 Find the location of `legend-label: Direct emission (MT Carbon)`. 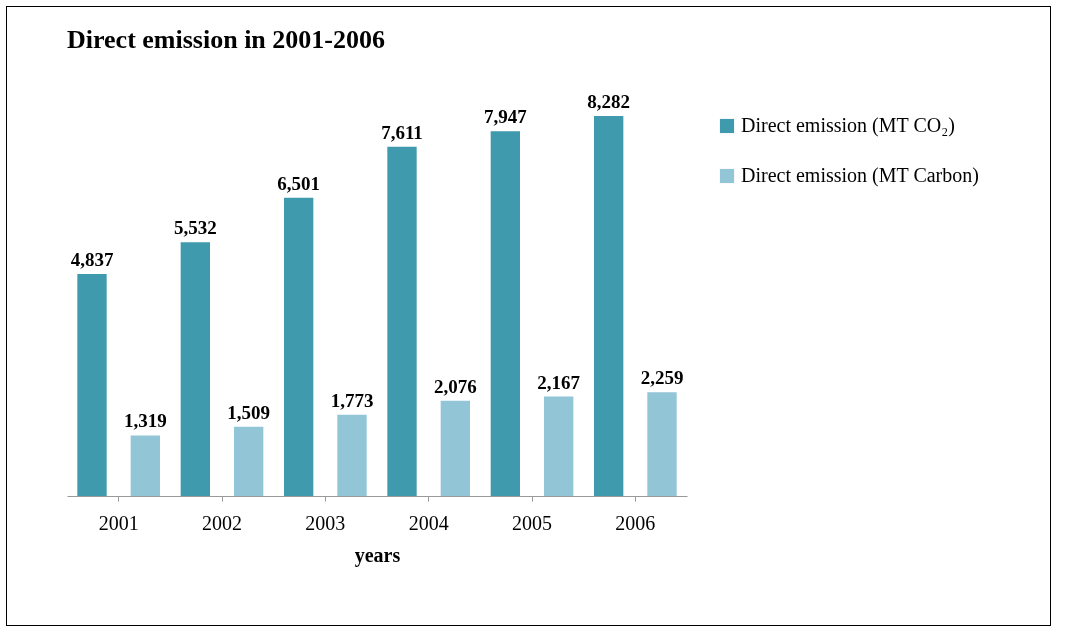

legend-label: Direct emission (MT Carbon) is located at coordinates (860, 175).